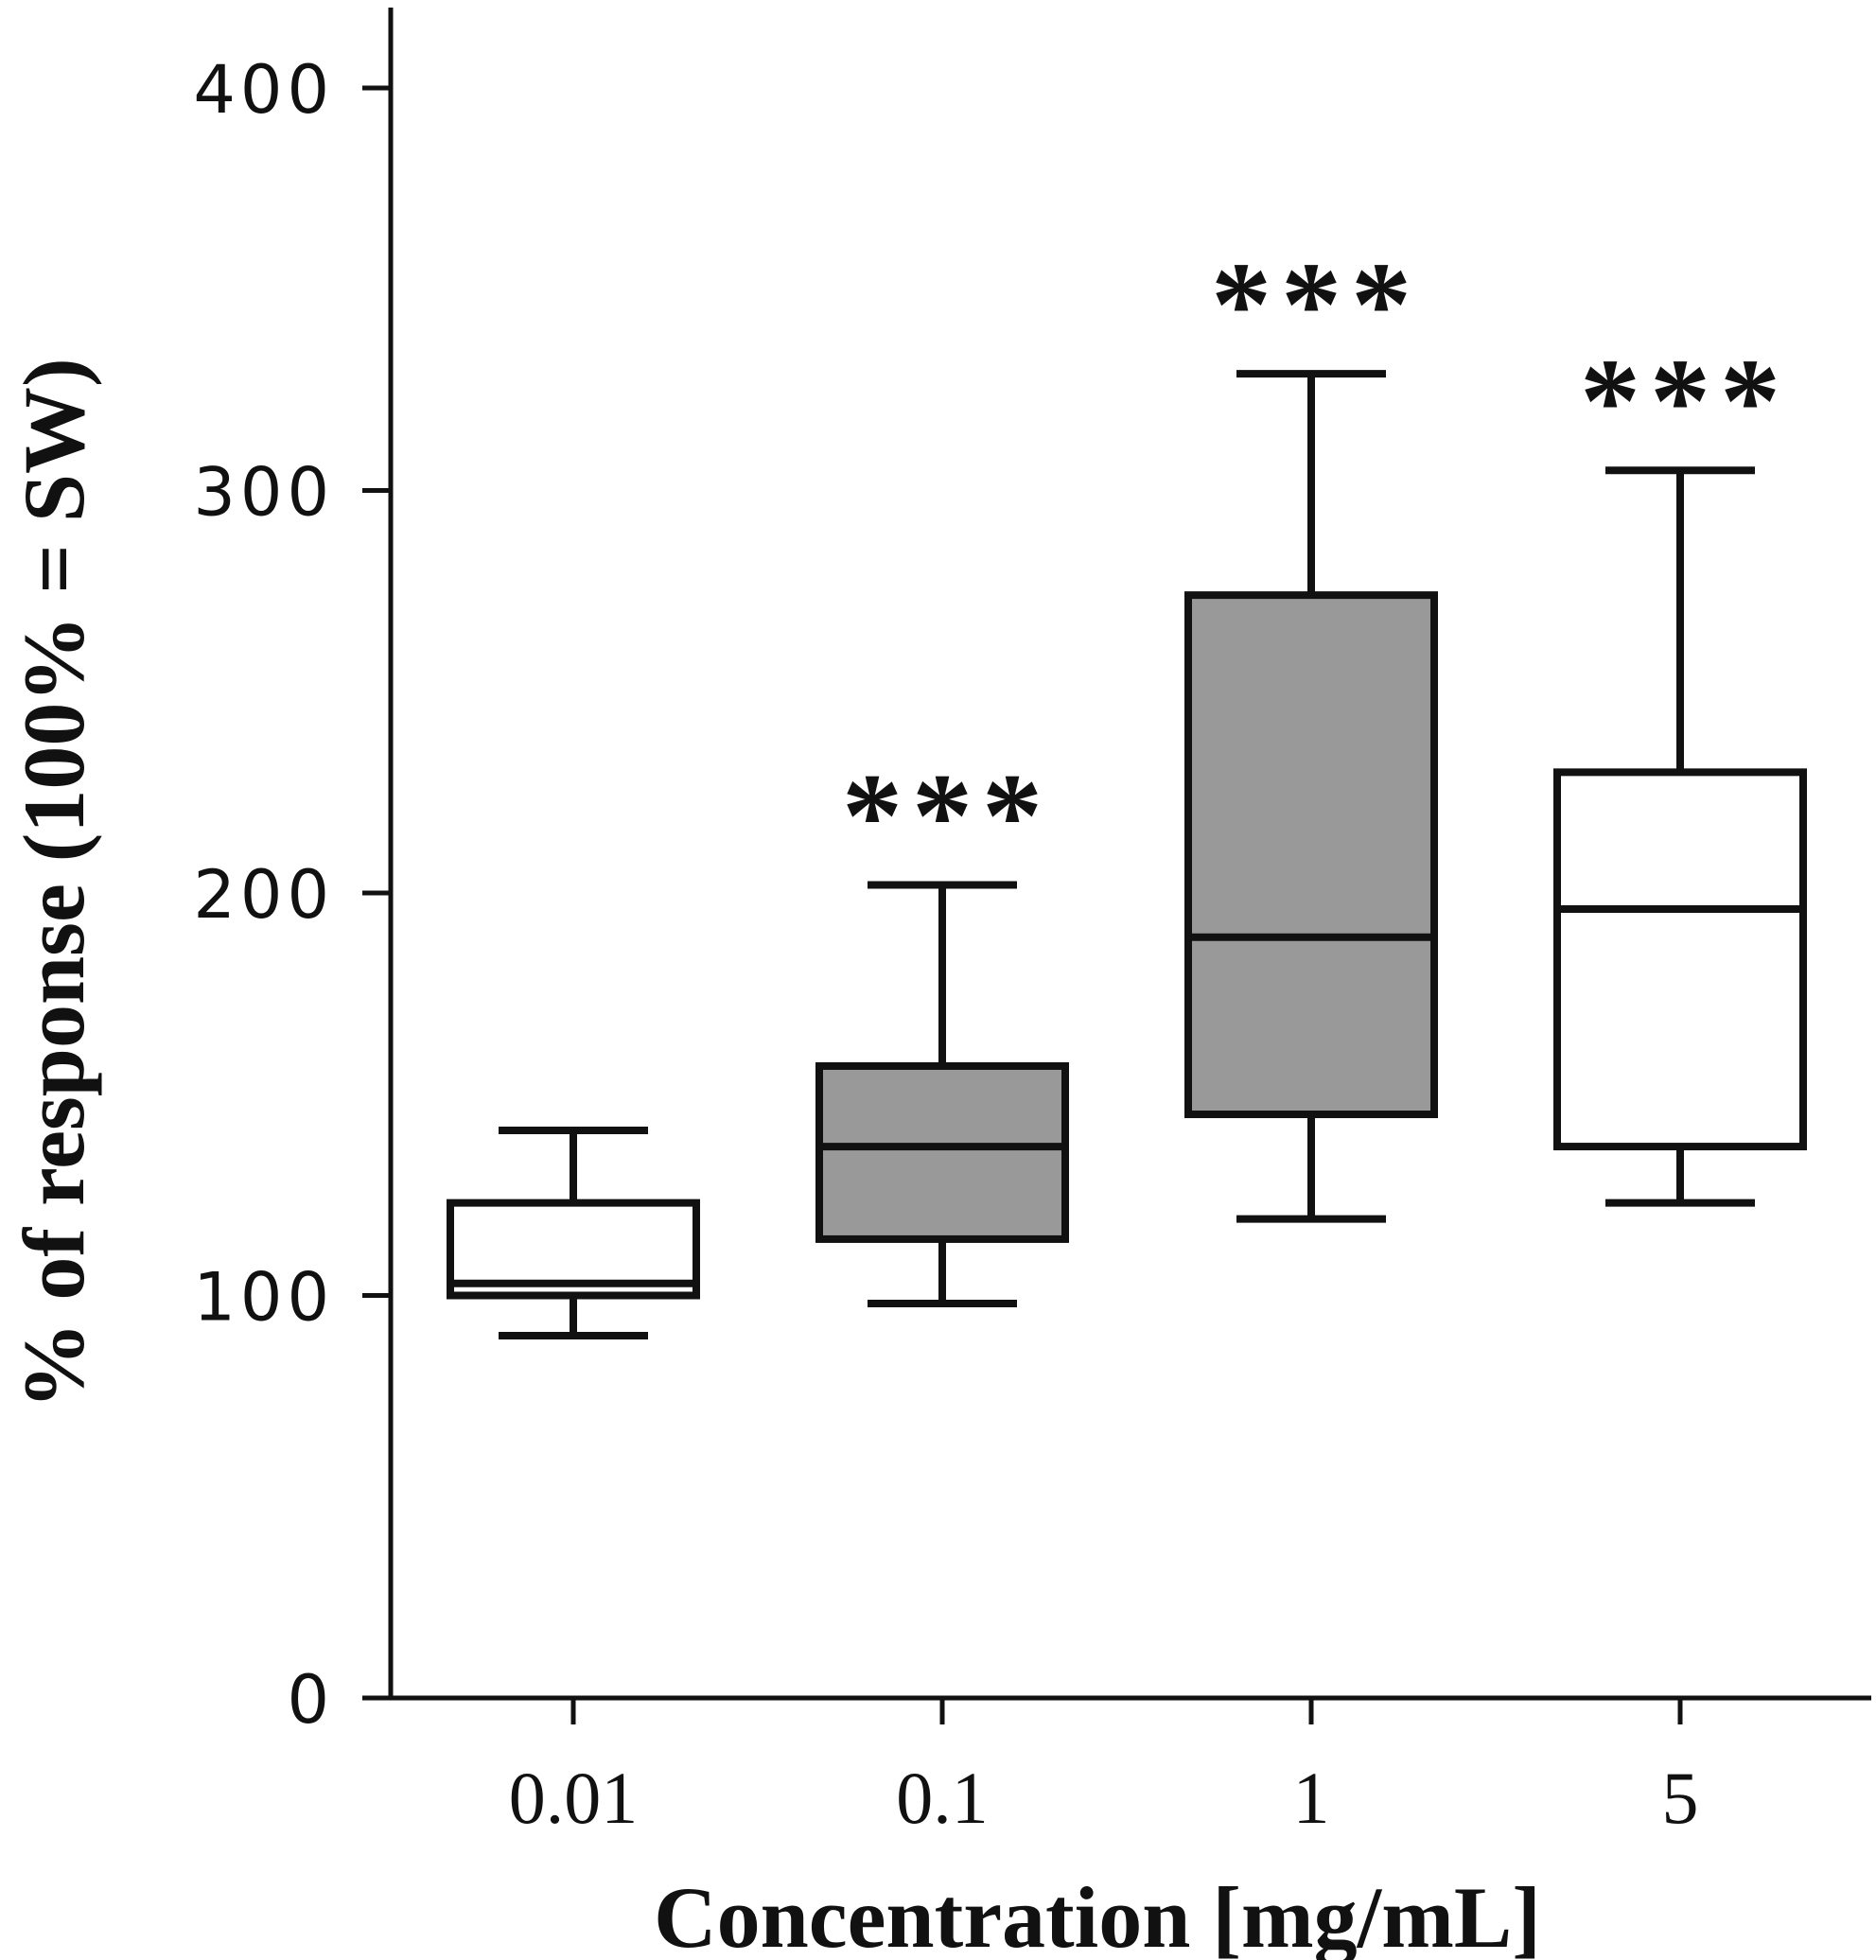 The image size is (1876, 1960). I want to click on x-tick-label: 5, so click(1680, 1798).